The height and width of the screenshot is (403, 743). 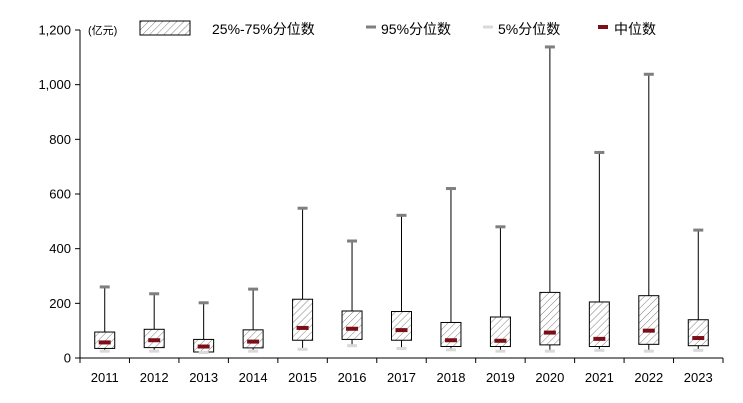 What do you see at coordinates (165, 28) in the screenshot?
I see `legend-swatch-iqr` at bounding box center [165, 28].